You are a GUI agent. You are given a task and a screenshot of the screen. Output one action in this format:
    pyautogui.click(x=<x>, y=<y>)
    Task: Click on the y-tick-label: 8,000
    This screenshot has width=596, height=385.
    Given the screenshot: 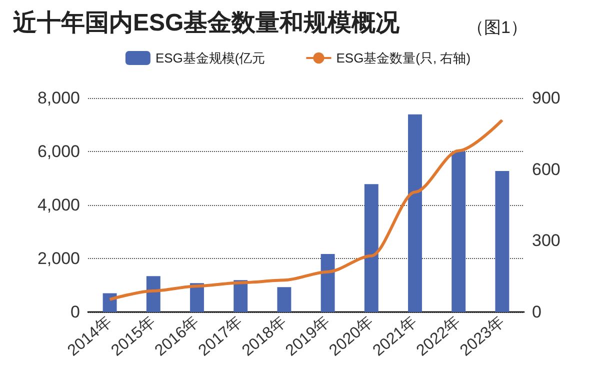 What is the action you would take?
    pyautogui.click(x=58, y=98)
    